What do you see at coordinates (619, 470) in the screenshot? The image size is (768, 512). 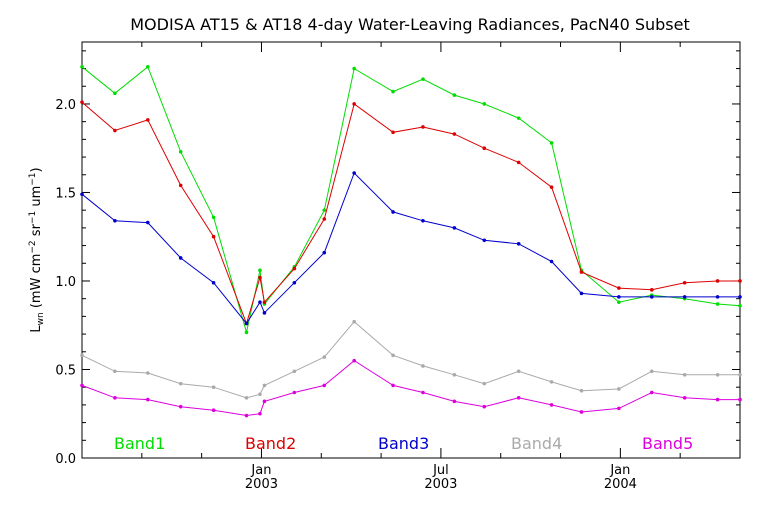 I see `x-tick-label: Jan` at bounding box center [619, 470].